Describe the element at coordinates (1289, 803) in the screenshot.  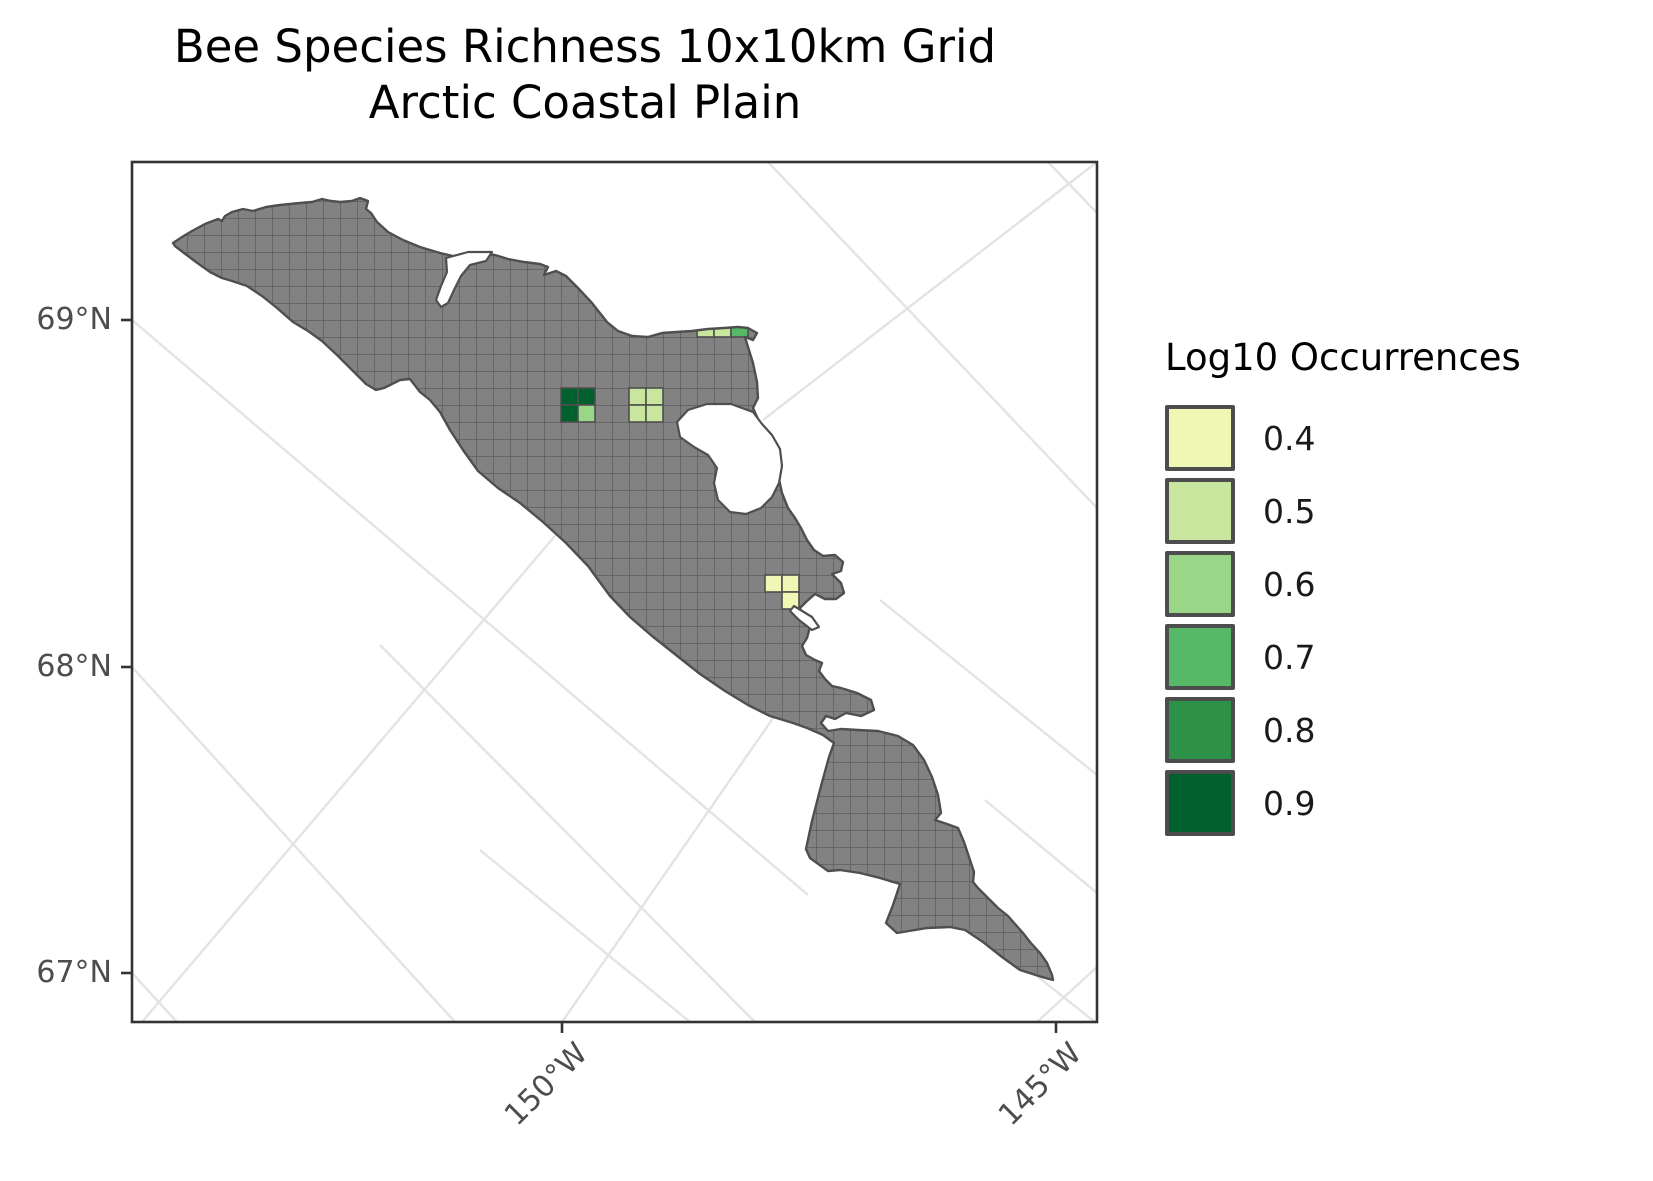
I see `legend-label: 0.9` at that location.